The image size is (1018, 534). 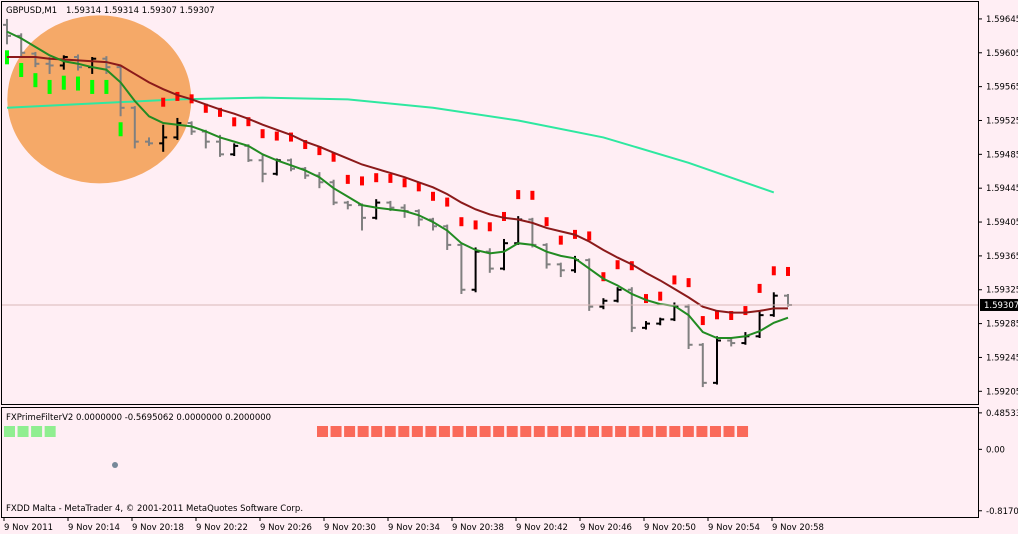 What do you see at coordinates (1002, 20) in the screenshot?
I see `price-tick-label: 1.59645` at bounding box center [1002, 20].